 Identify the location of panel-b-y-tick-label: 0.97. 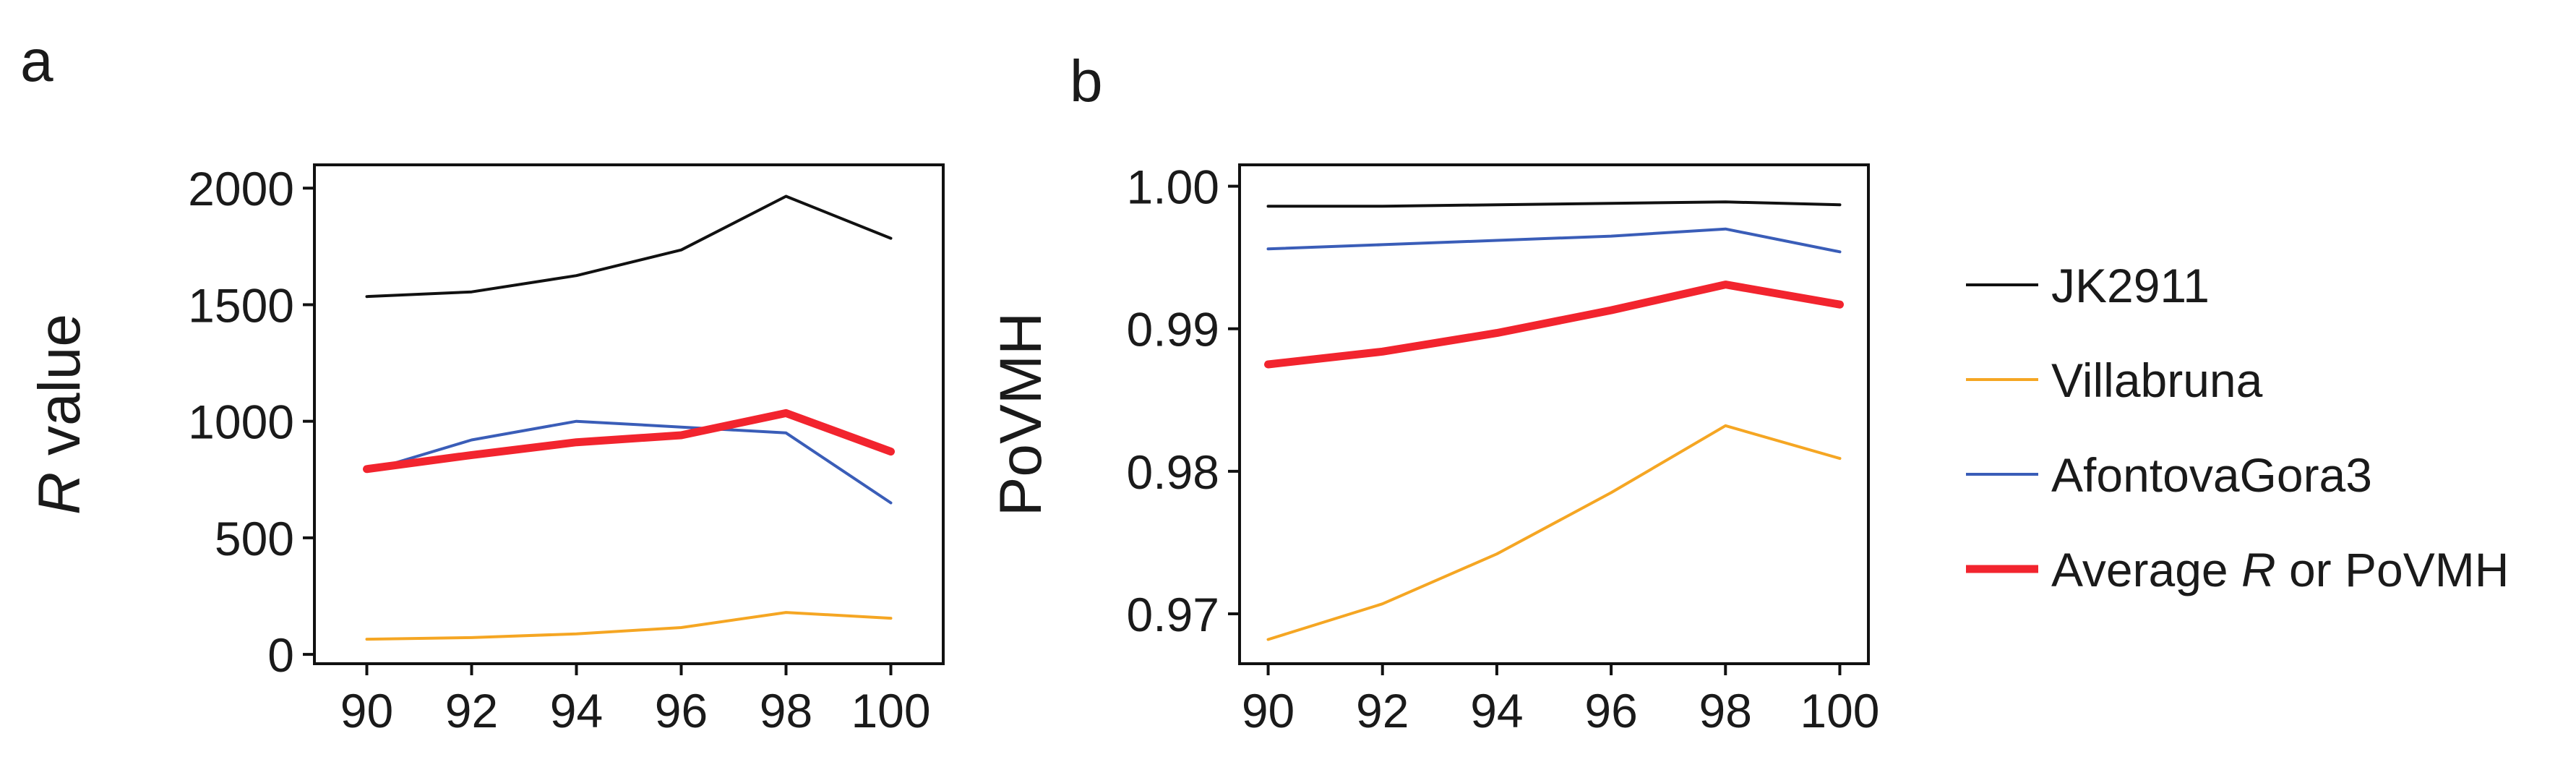
(1173, 614).